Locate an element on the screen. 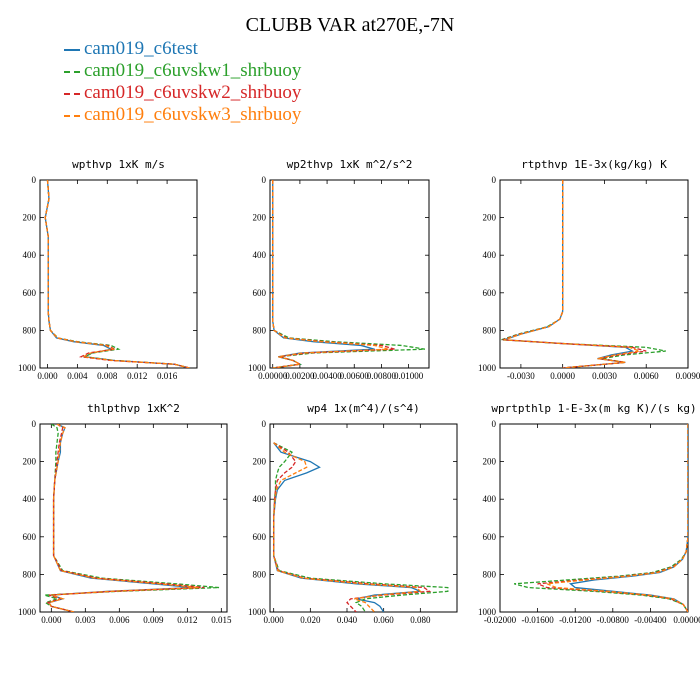  x-tick-label: -0.00800 is located at coordinates (613, 620).